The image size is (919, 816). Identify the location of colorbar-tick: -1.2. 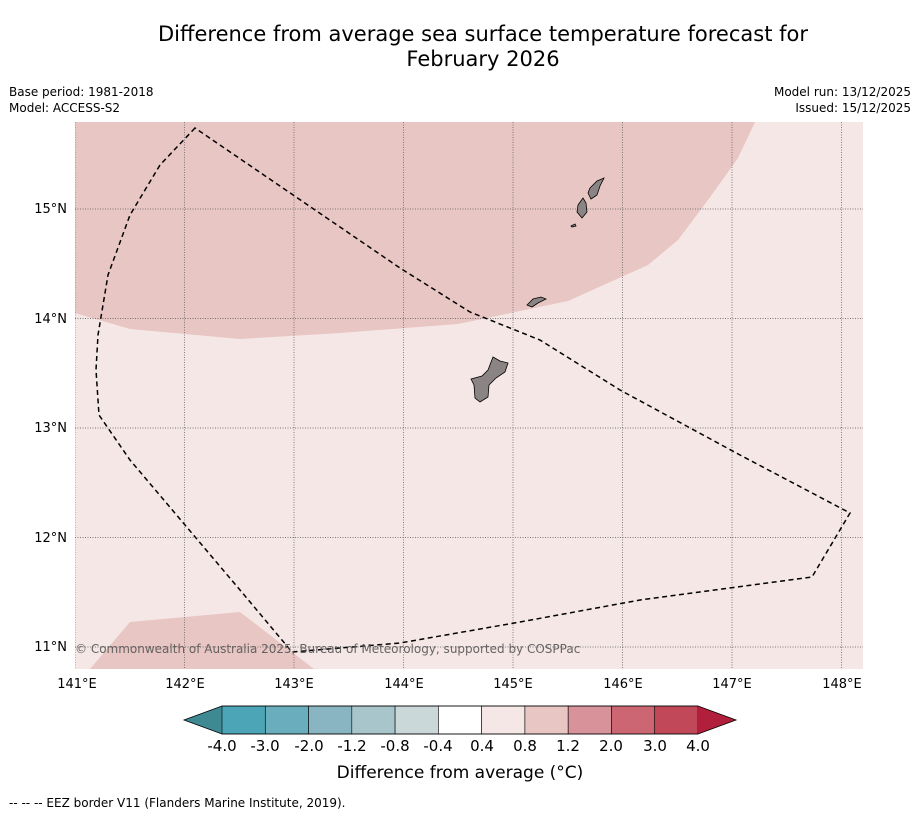
(351, 746).